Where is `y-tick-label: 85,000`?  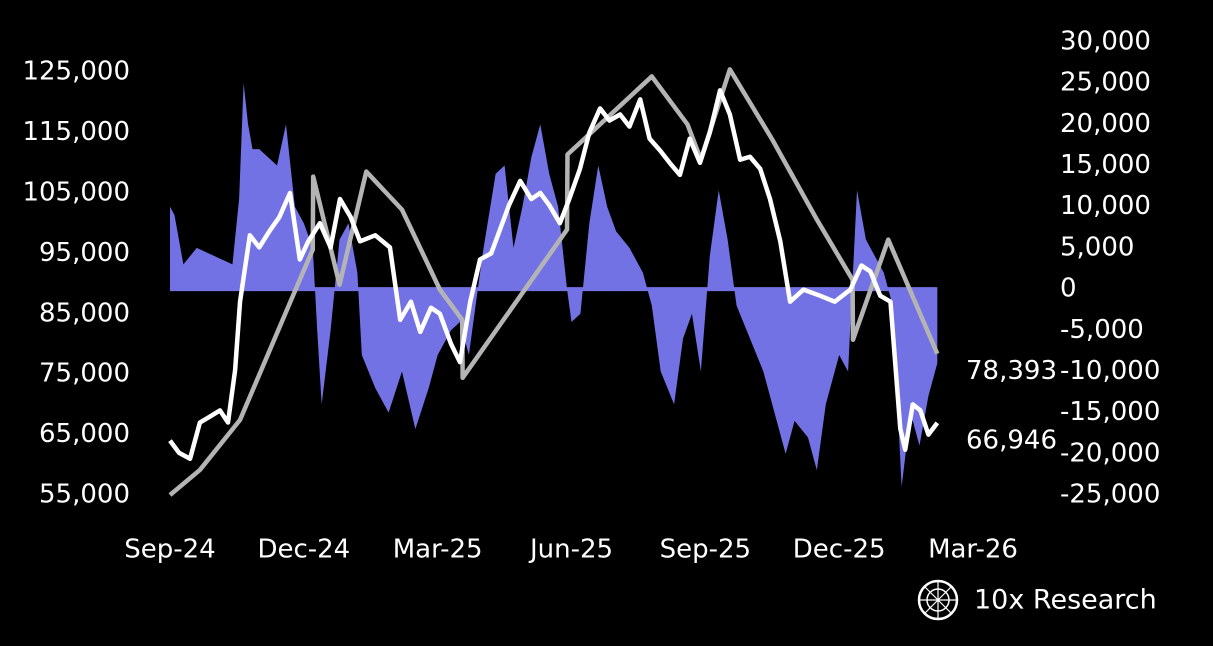 y-tick-label: 85,000 is located at coordinates (84, 313).